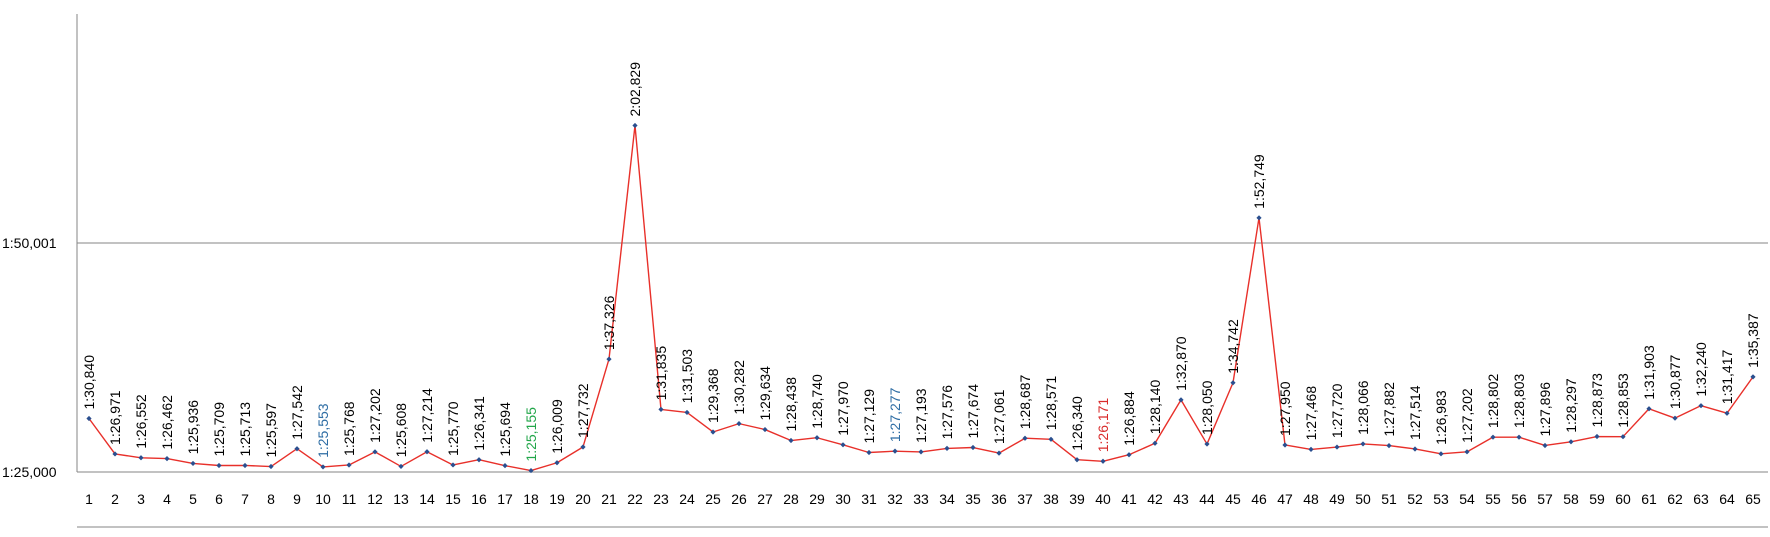 The width and height of the screenshot is (1770, 537). Describe the element at coordinates (1051, 499) in the screenshot. I see `x-tick-label: 38` at that location.